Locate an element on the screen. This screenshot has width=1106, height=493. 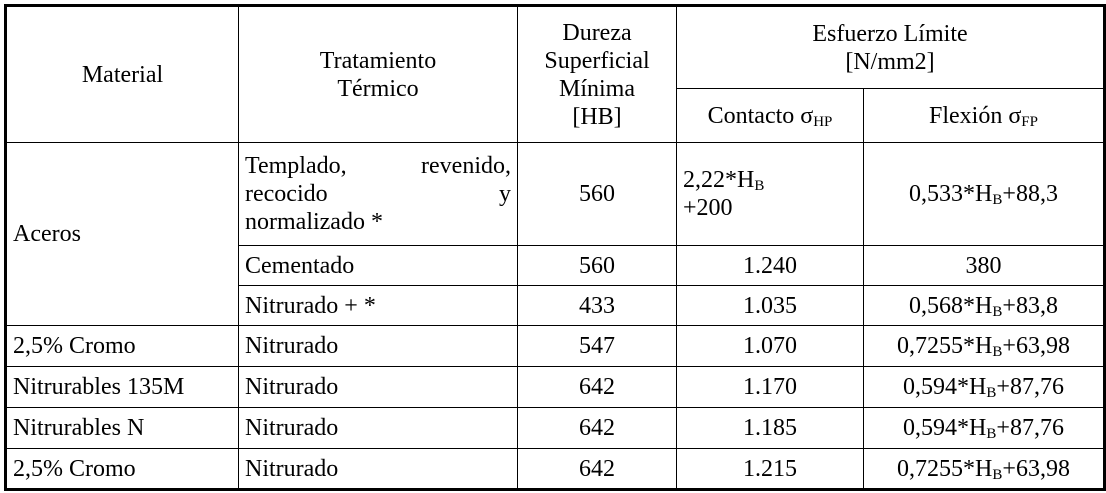
header-dureza-line1: Dureza is located at coordinates (597, 32).